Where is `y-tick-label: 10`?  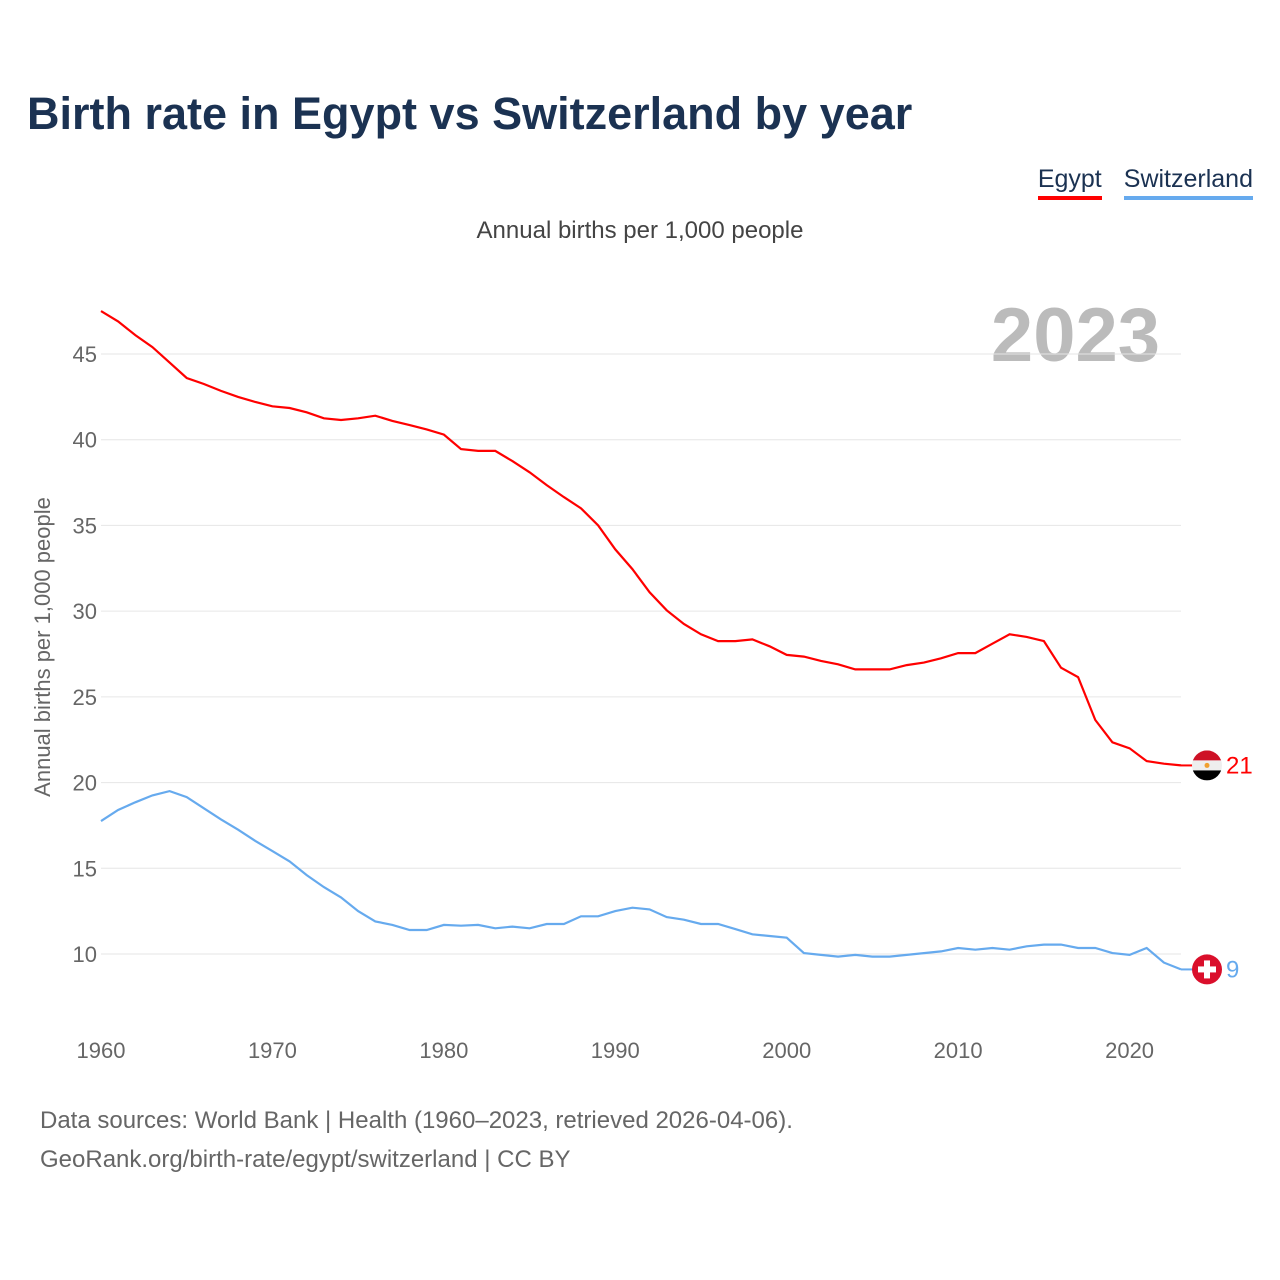
y-tick-label: 10 is located at coordinates (85, 954).